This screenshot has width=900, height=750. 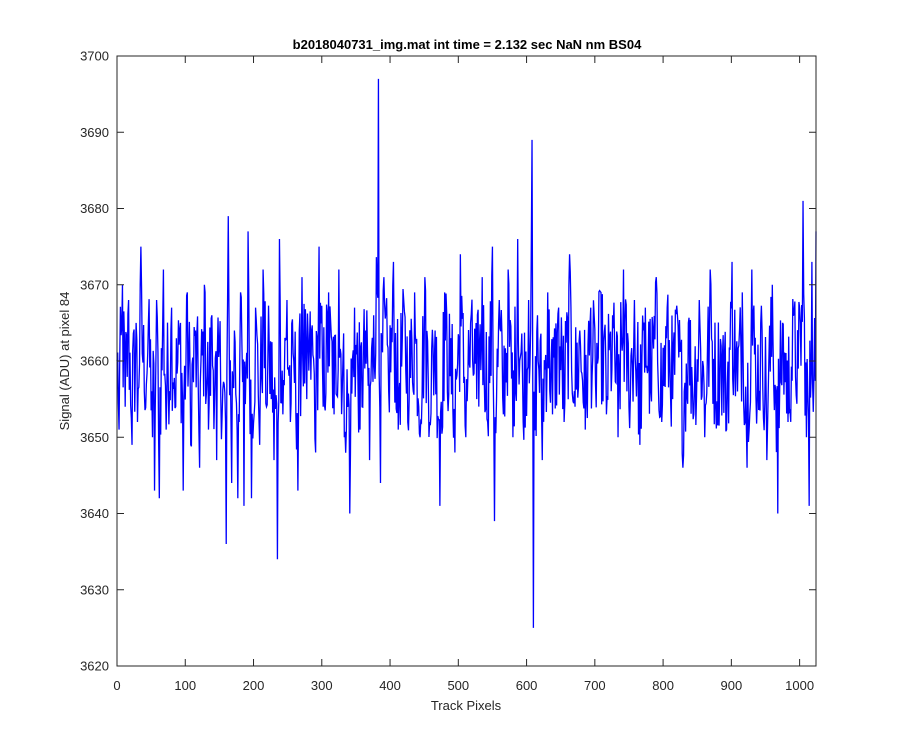 What do you see at coordinates (94, 208) in the screenshot?
I see `y-tick-label: 3680` at bounding box center [94, 208].